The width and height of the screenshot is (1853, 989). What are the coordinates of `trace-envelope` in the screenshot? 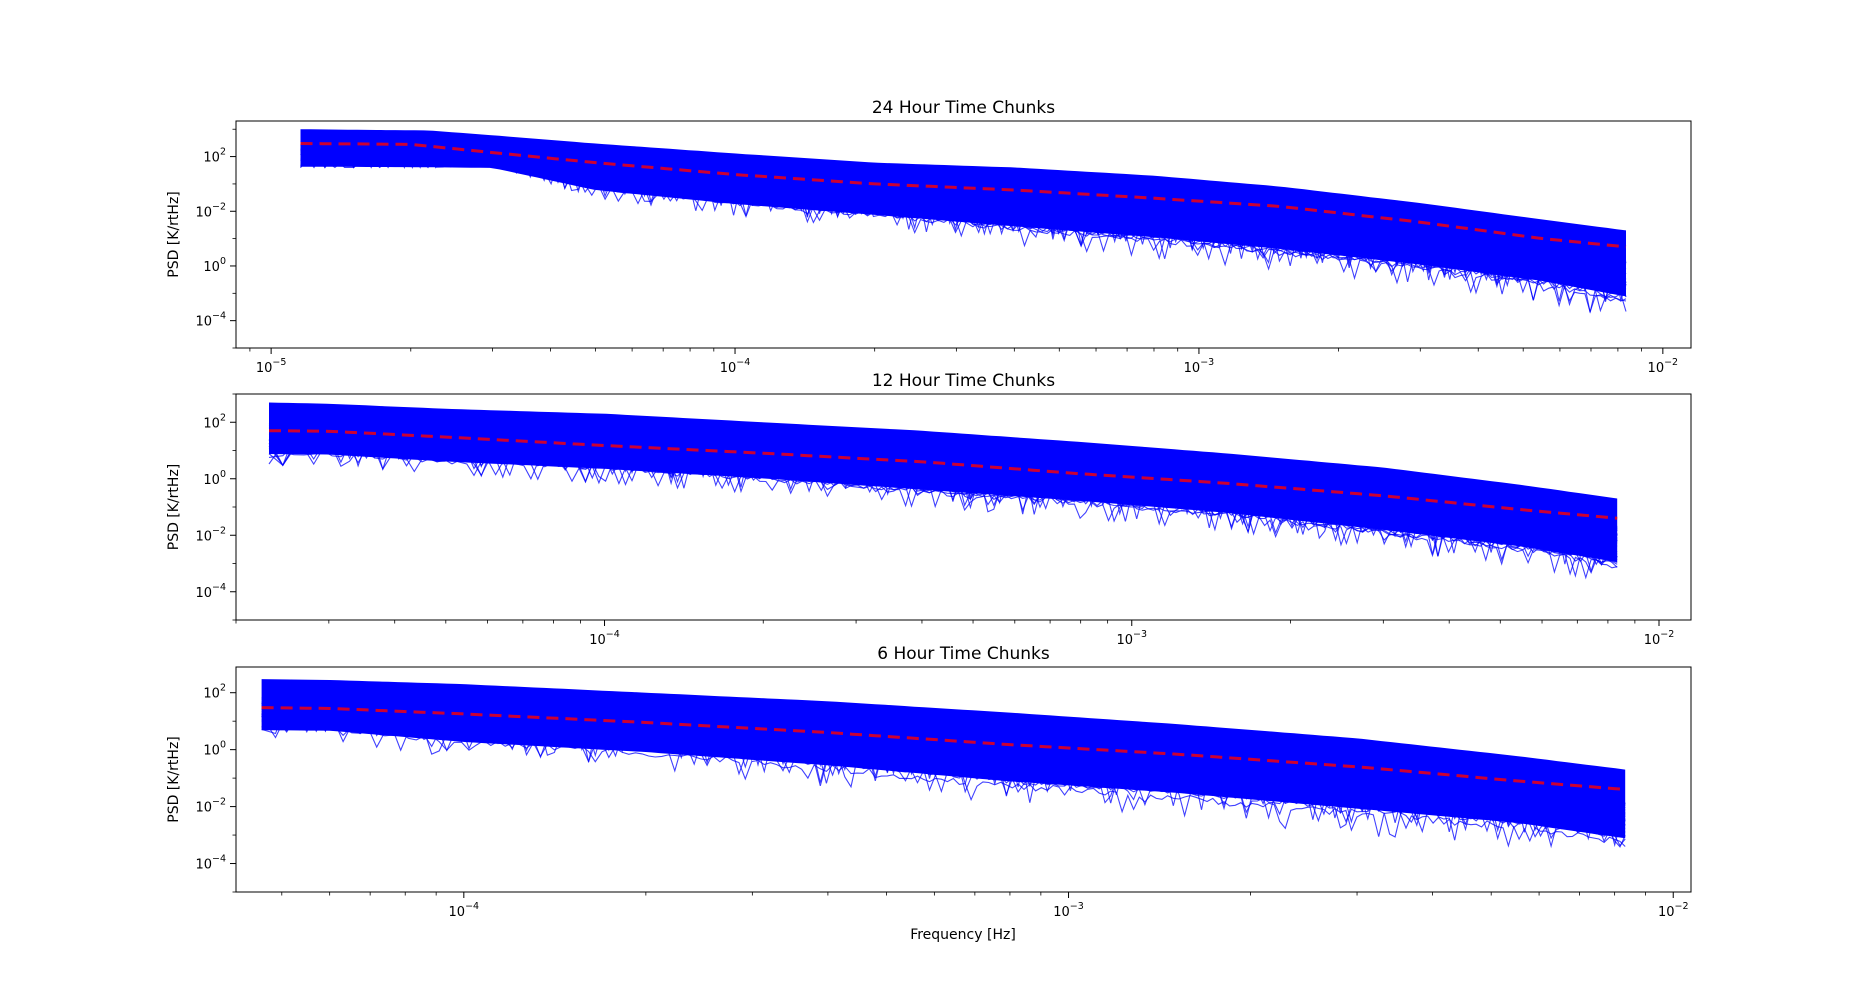 It's located at (963, 213).